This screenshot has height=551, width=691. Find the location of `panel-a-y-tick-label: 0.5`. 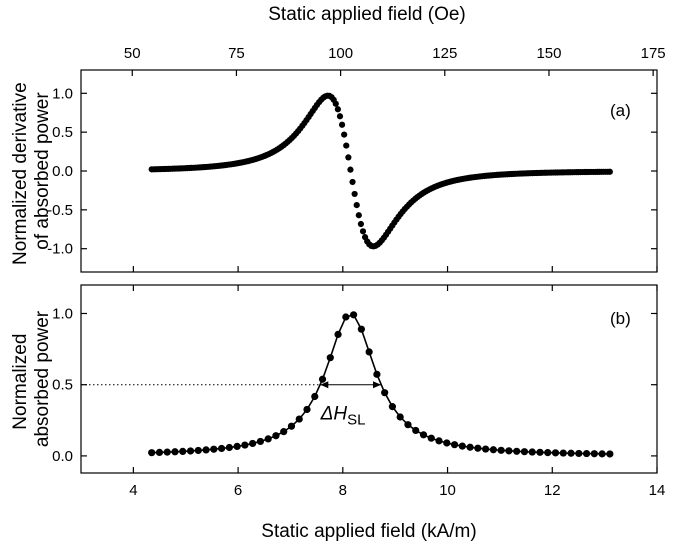

panel-a-y-tick-label: 0.5 is located at coordinates (62, 132).